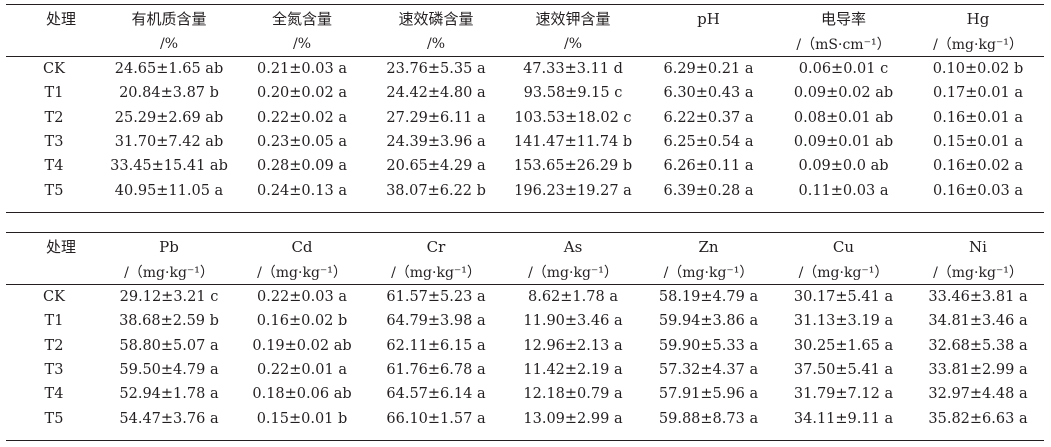 The image size is (1051, 447). Describe the element at coordinates (708, 117) in the screenshot. I see `table-cell: 6.22±0.37 a` at that location.